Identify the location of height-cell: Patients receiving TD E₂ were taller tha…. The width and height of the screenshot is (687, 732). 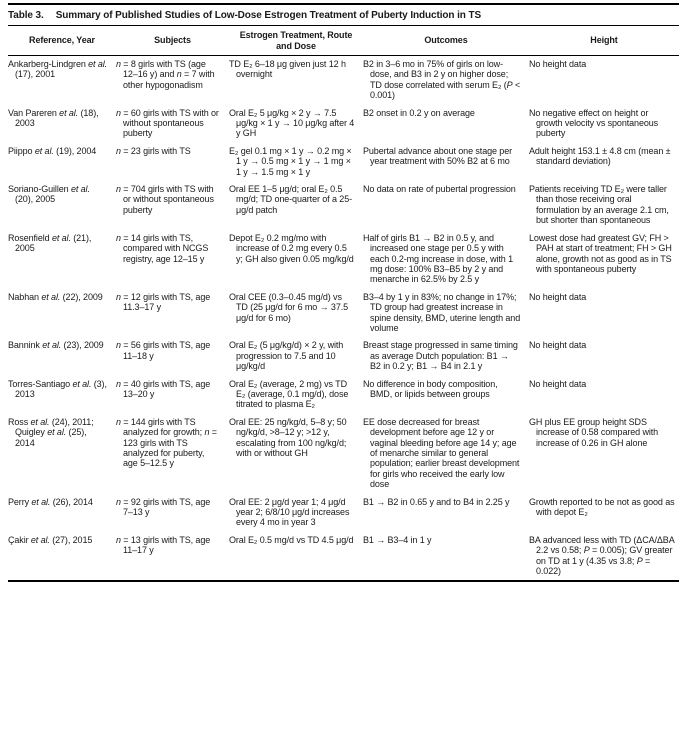
(599, 205).